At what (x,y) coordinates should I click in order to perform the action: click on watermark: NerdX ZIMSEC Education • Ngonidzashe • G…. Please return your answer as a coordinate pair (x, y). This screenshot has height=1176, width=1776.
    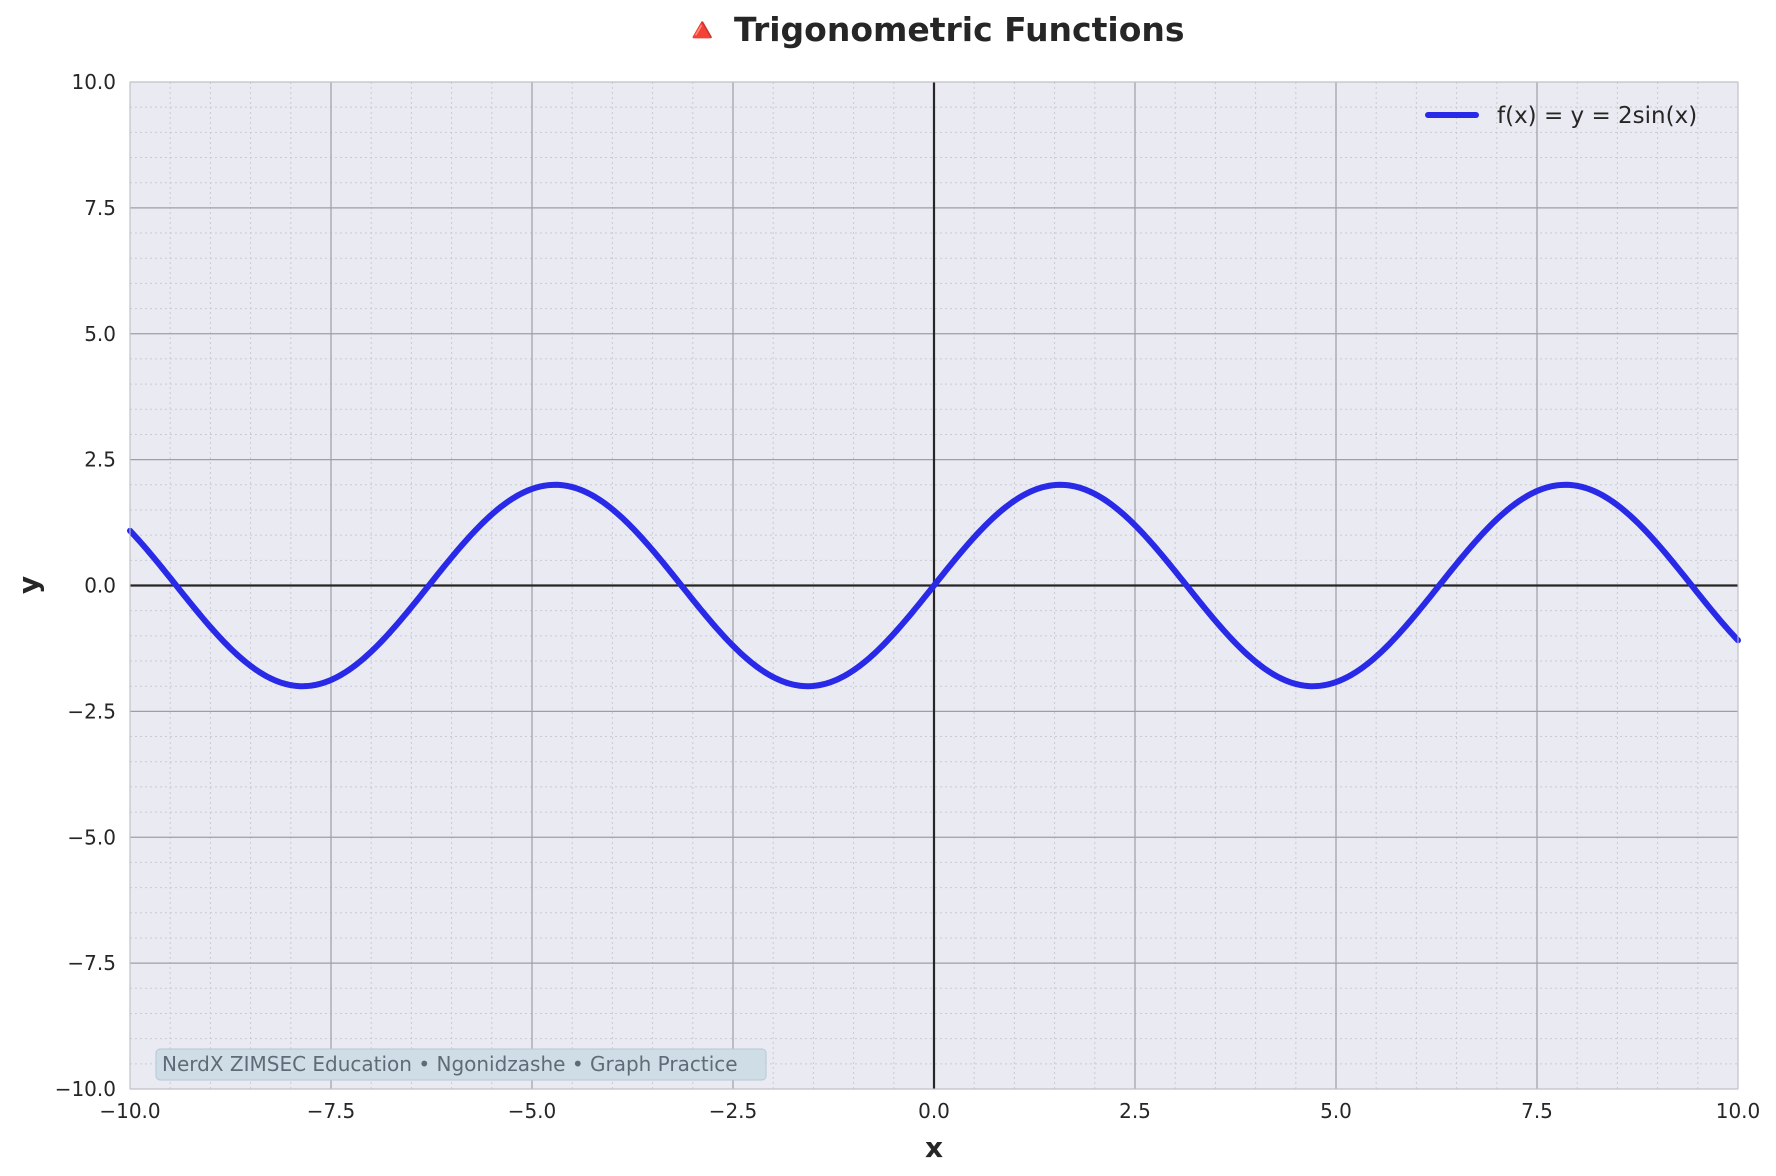
    Looking at the image, I should click on (461, 1064).